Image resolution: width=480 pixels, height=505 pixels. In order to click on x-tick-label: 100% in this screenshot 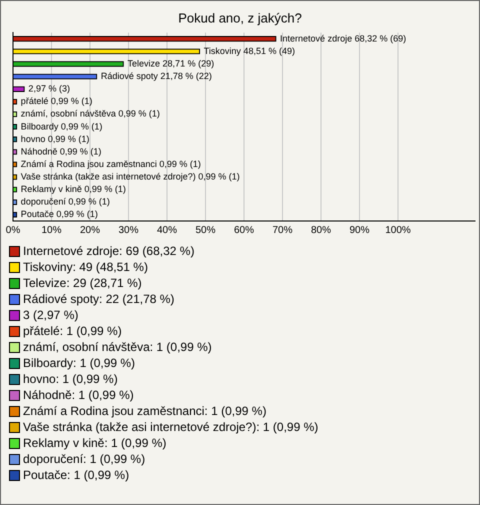, I will do `click(398, 230)`.